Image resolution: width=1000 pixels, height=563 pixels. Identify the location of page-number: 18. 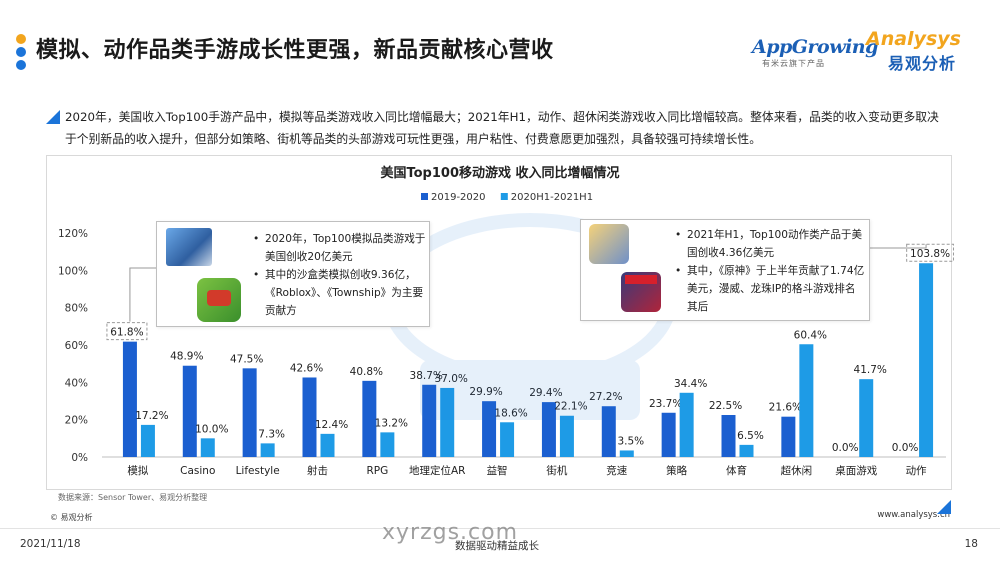
(971, 544).